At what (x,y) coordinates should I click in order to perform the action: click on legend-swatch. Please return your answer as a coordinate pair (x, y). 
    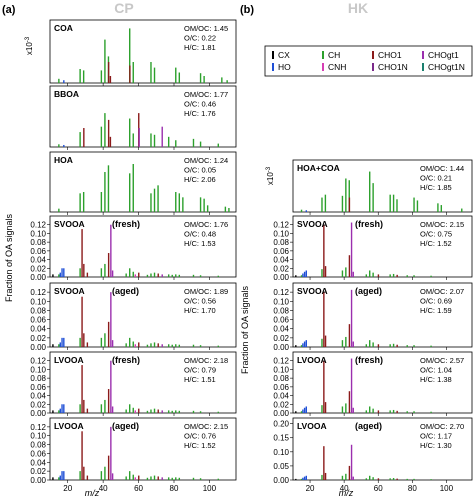
    Looking at the image, I should click on (273, 55).